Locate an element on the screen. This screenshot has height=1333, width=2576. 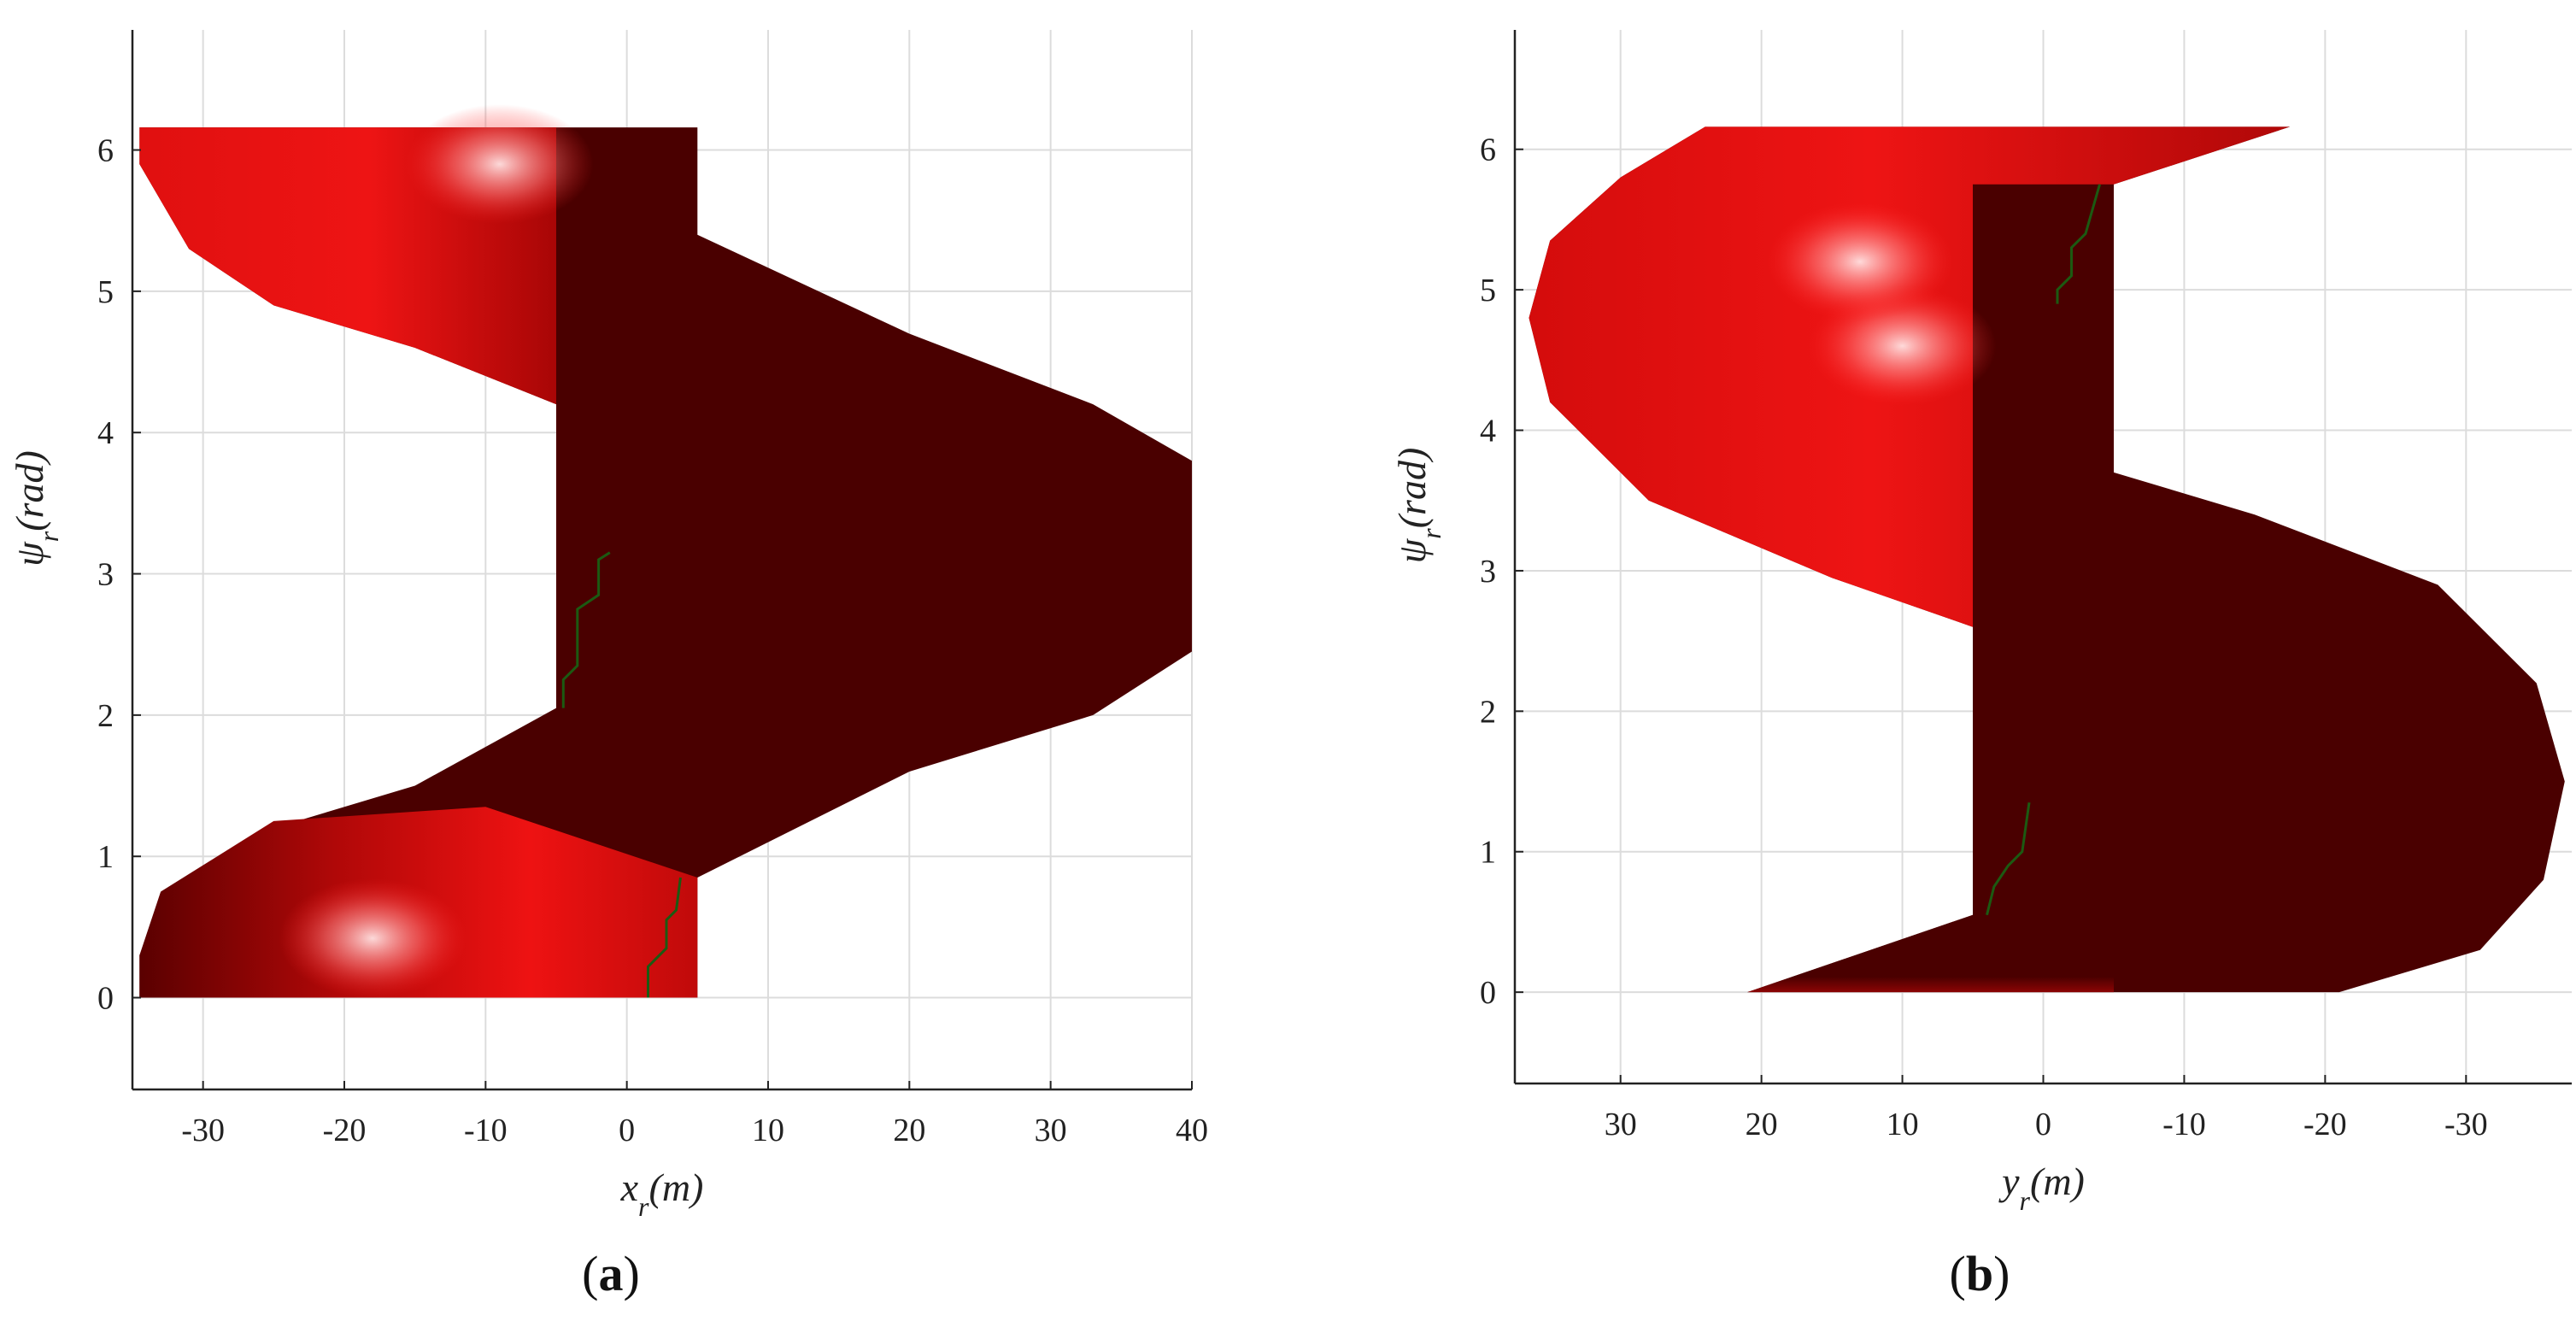
x-tick-label-5: 20 is located at coordinates (909, 1130).